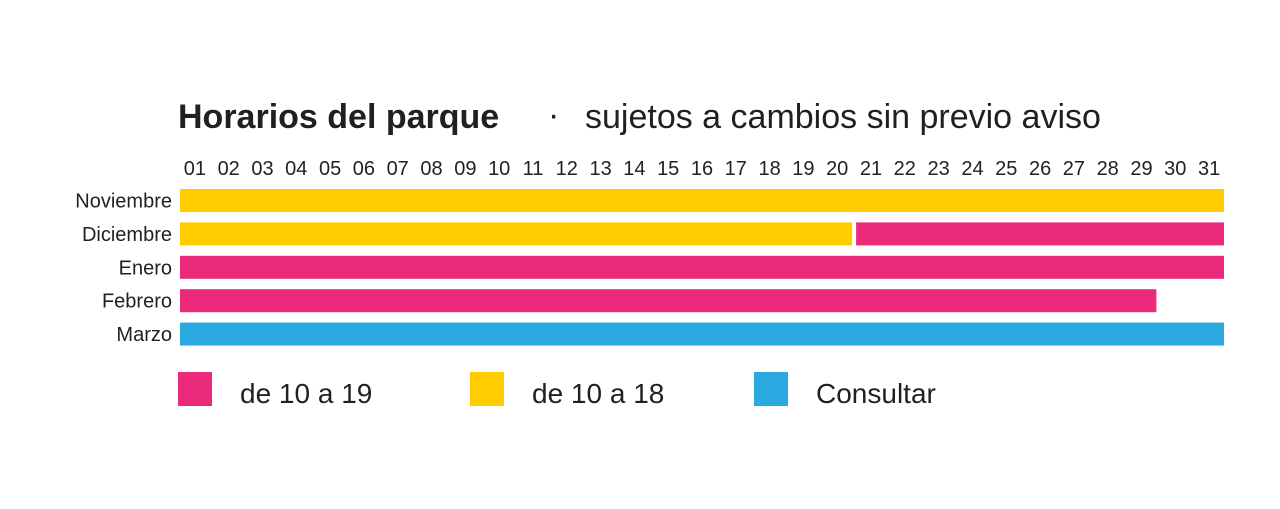 The width and height of the screenshot is (1280, 509). Describe the element at coordinates (972, 169) in the screenshot. I see `day-label-24: 24` at that location.